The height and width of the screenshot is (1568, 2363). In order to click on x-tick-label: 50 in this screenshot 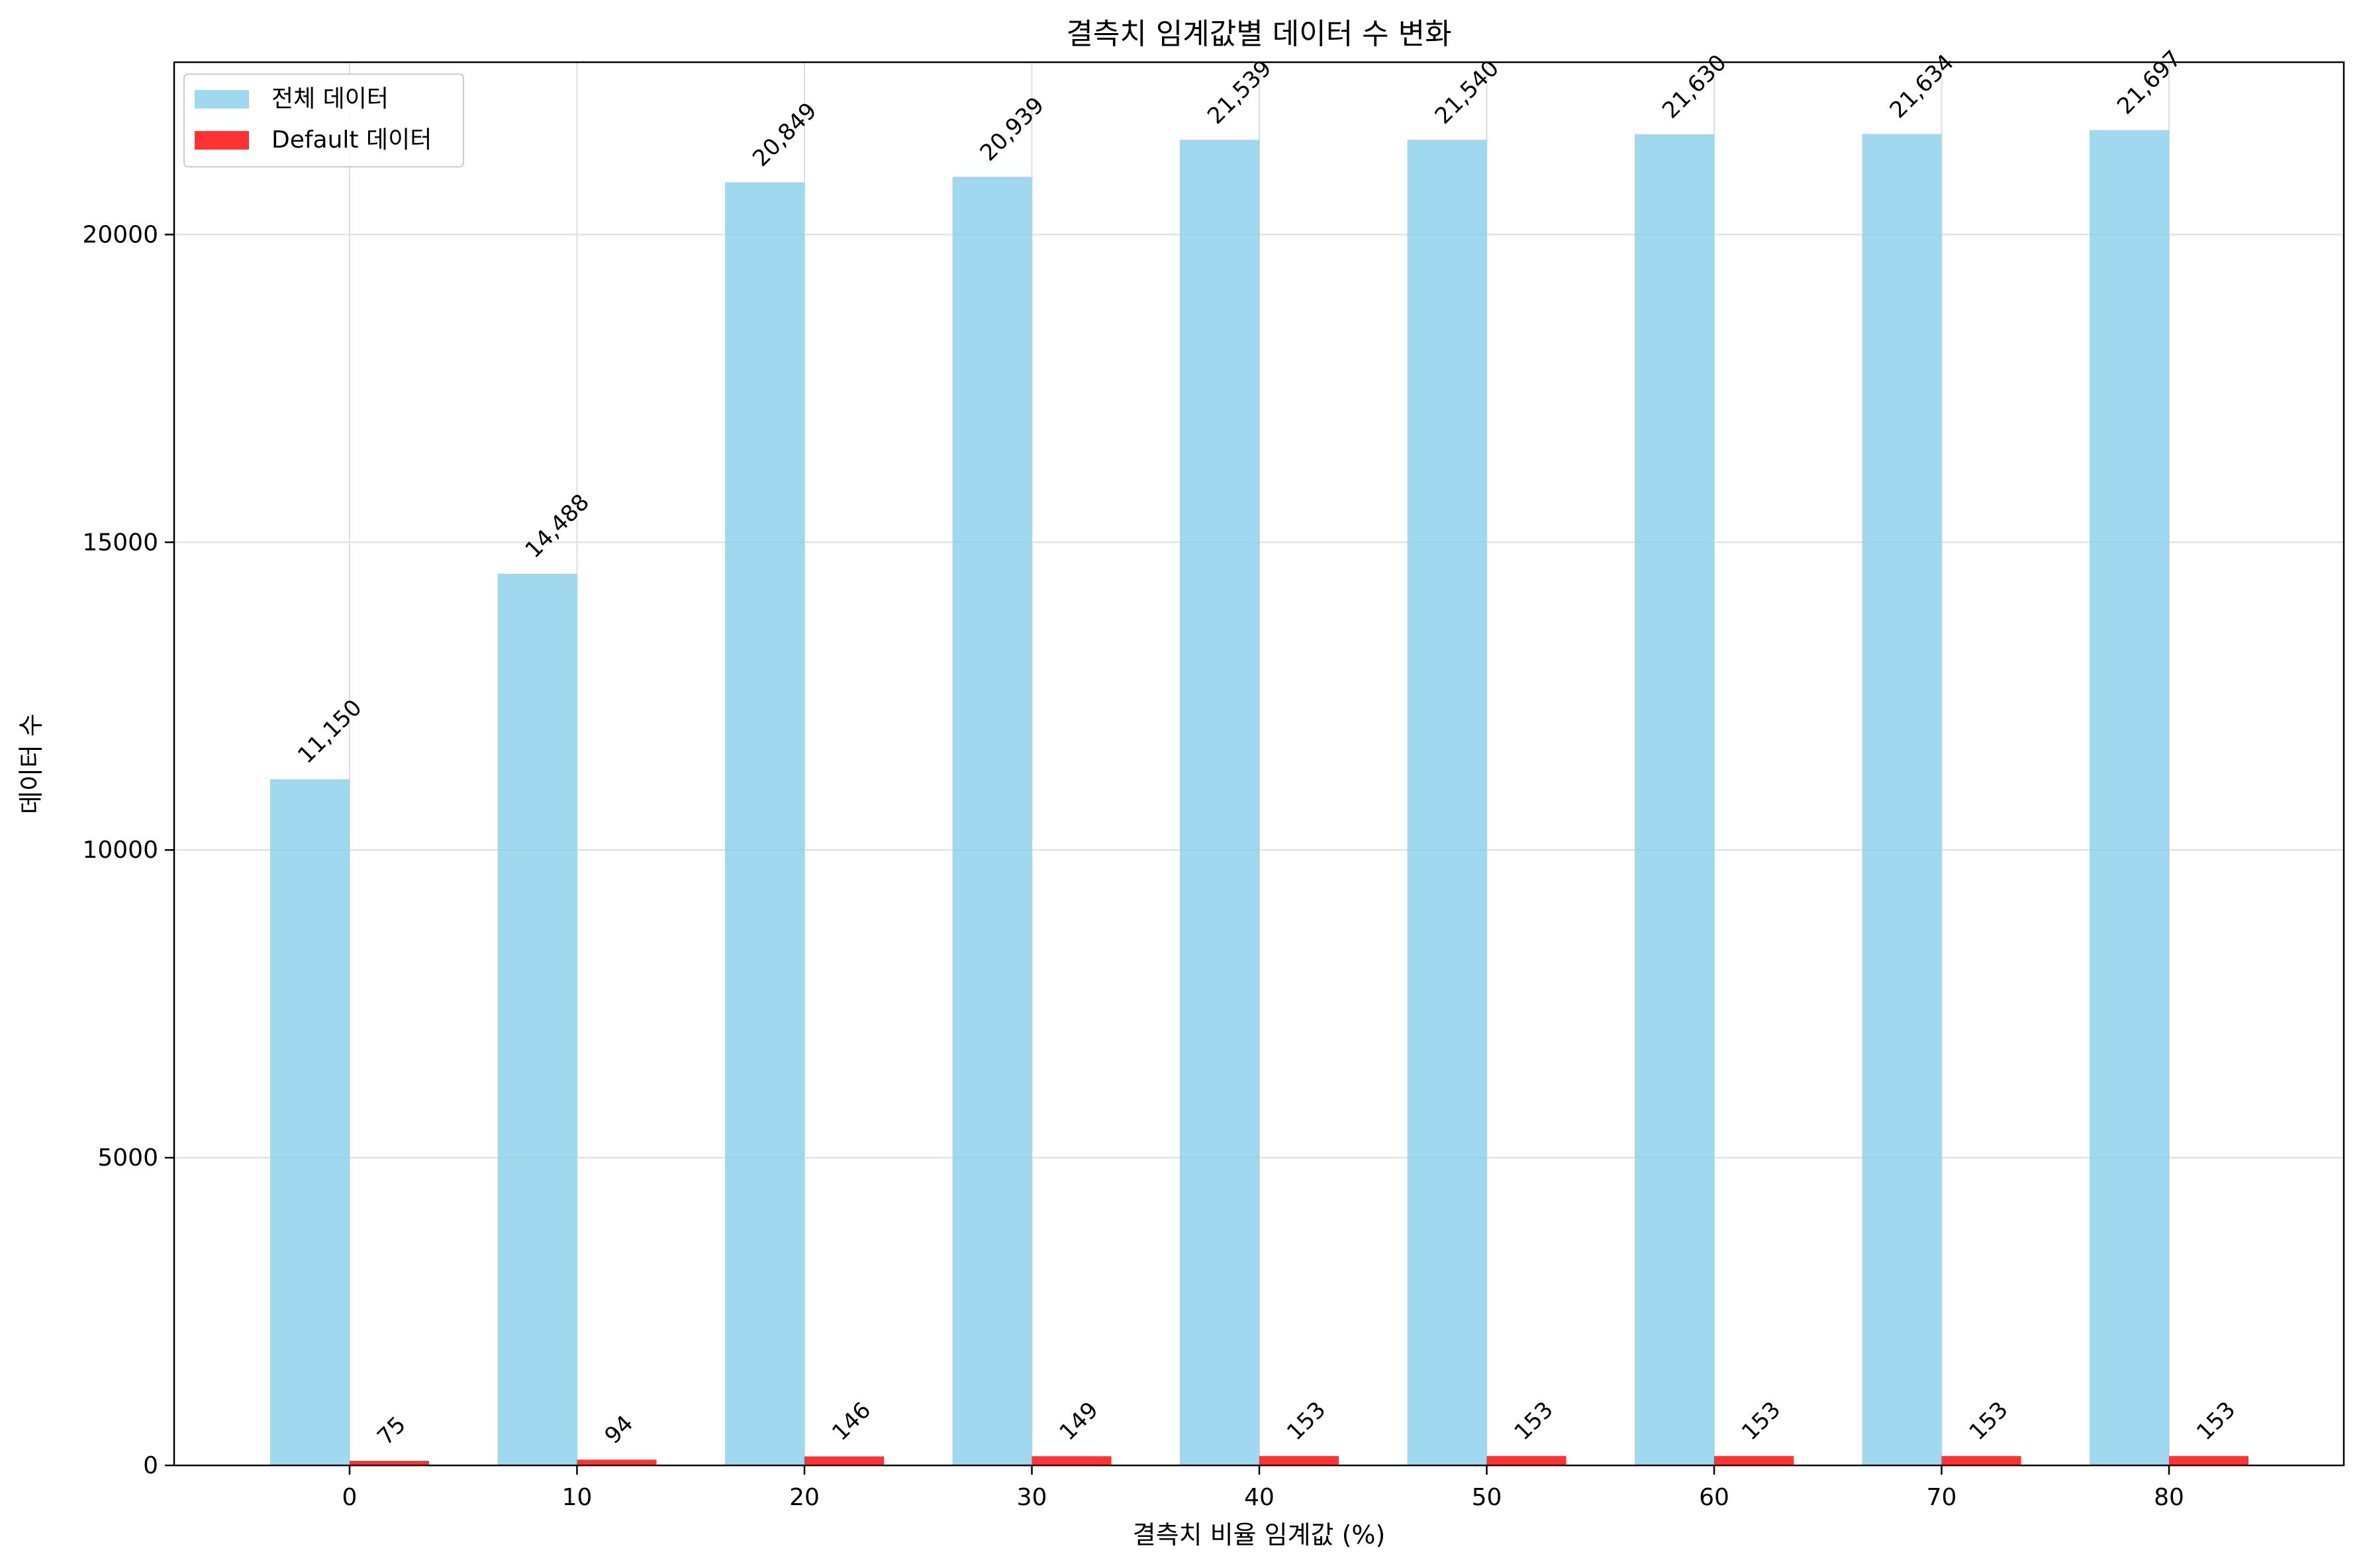, I will do `click(1487, 1497)`.